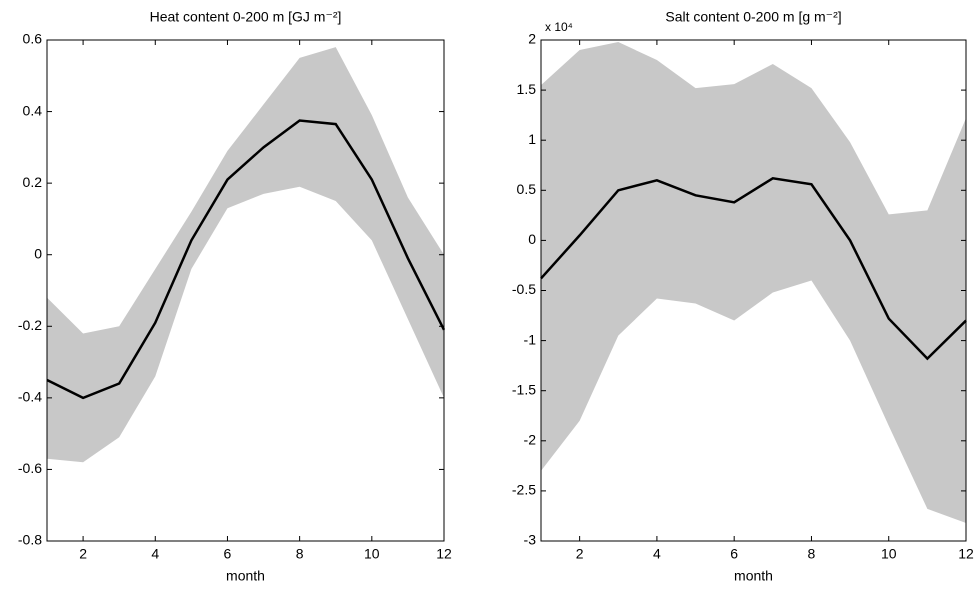 This screenshot has height=589, width=974. I want to click on y-tick-label: 0.4, so click(33, 110).